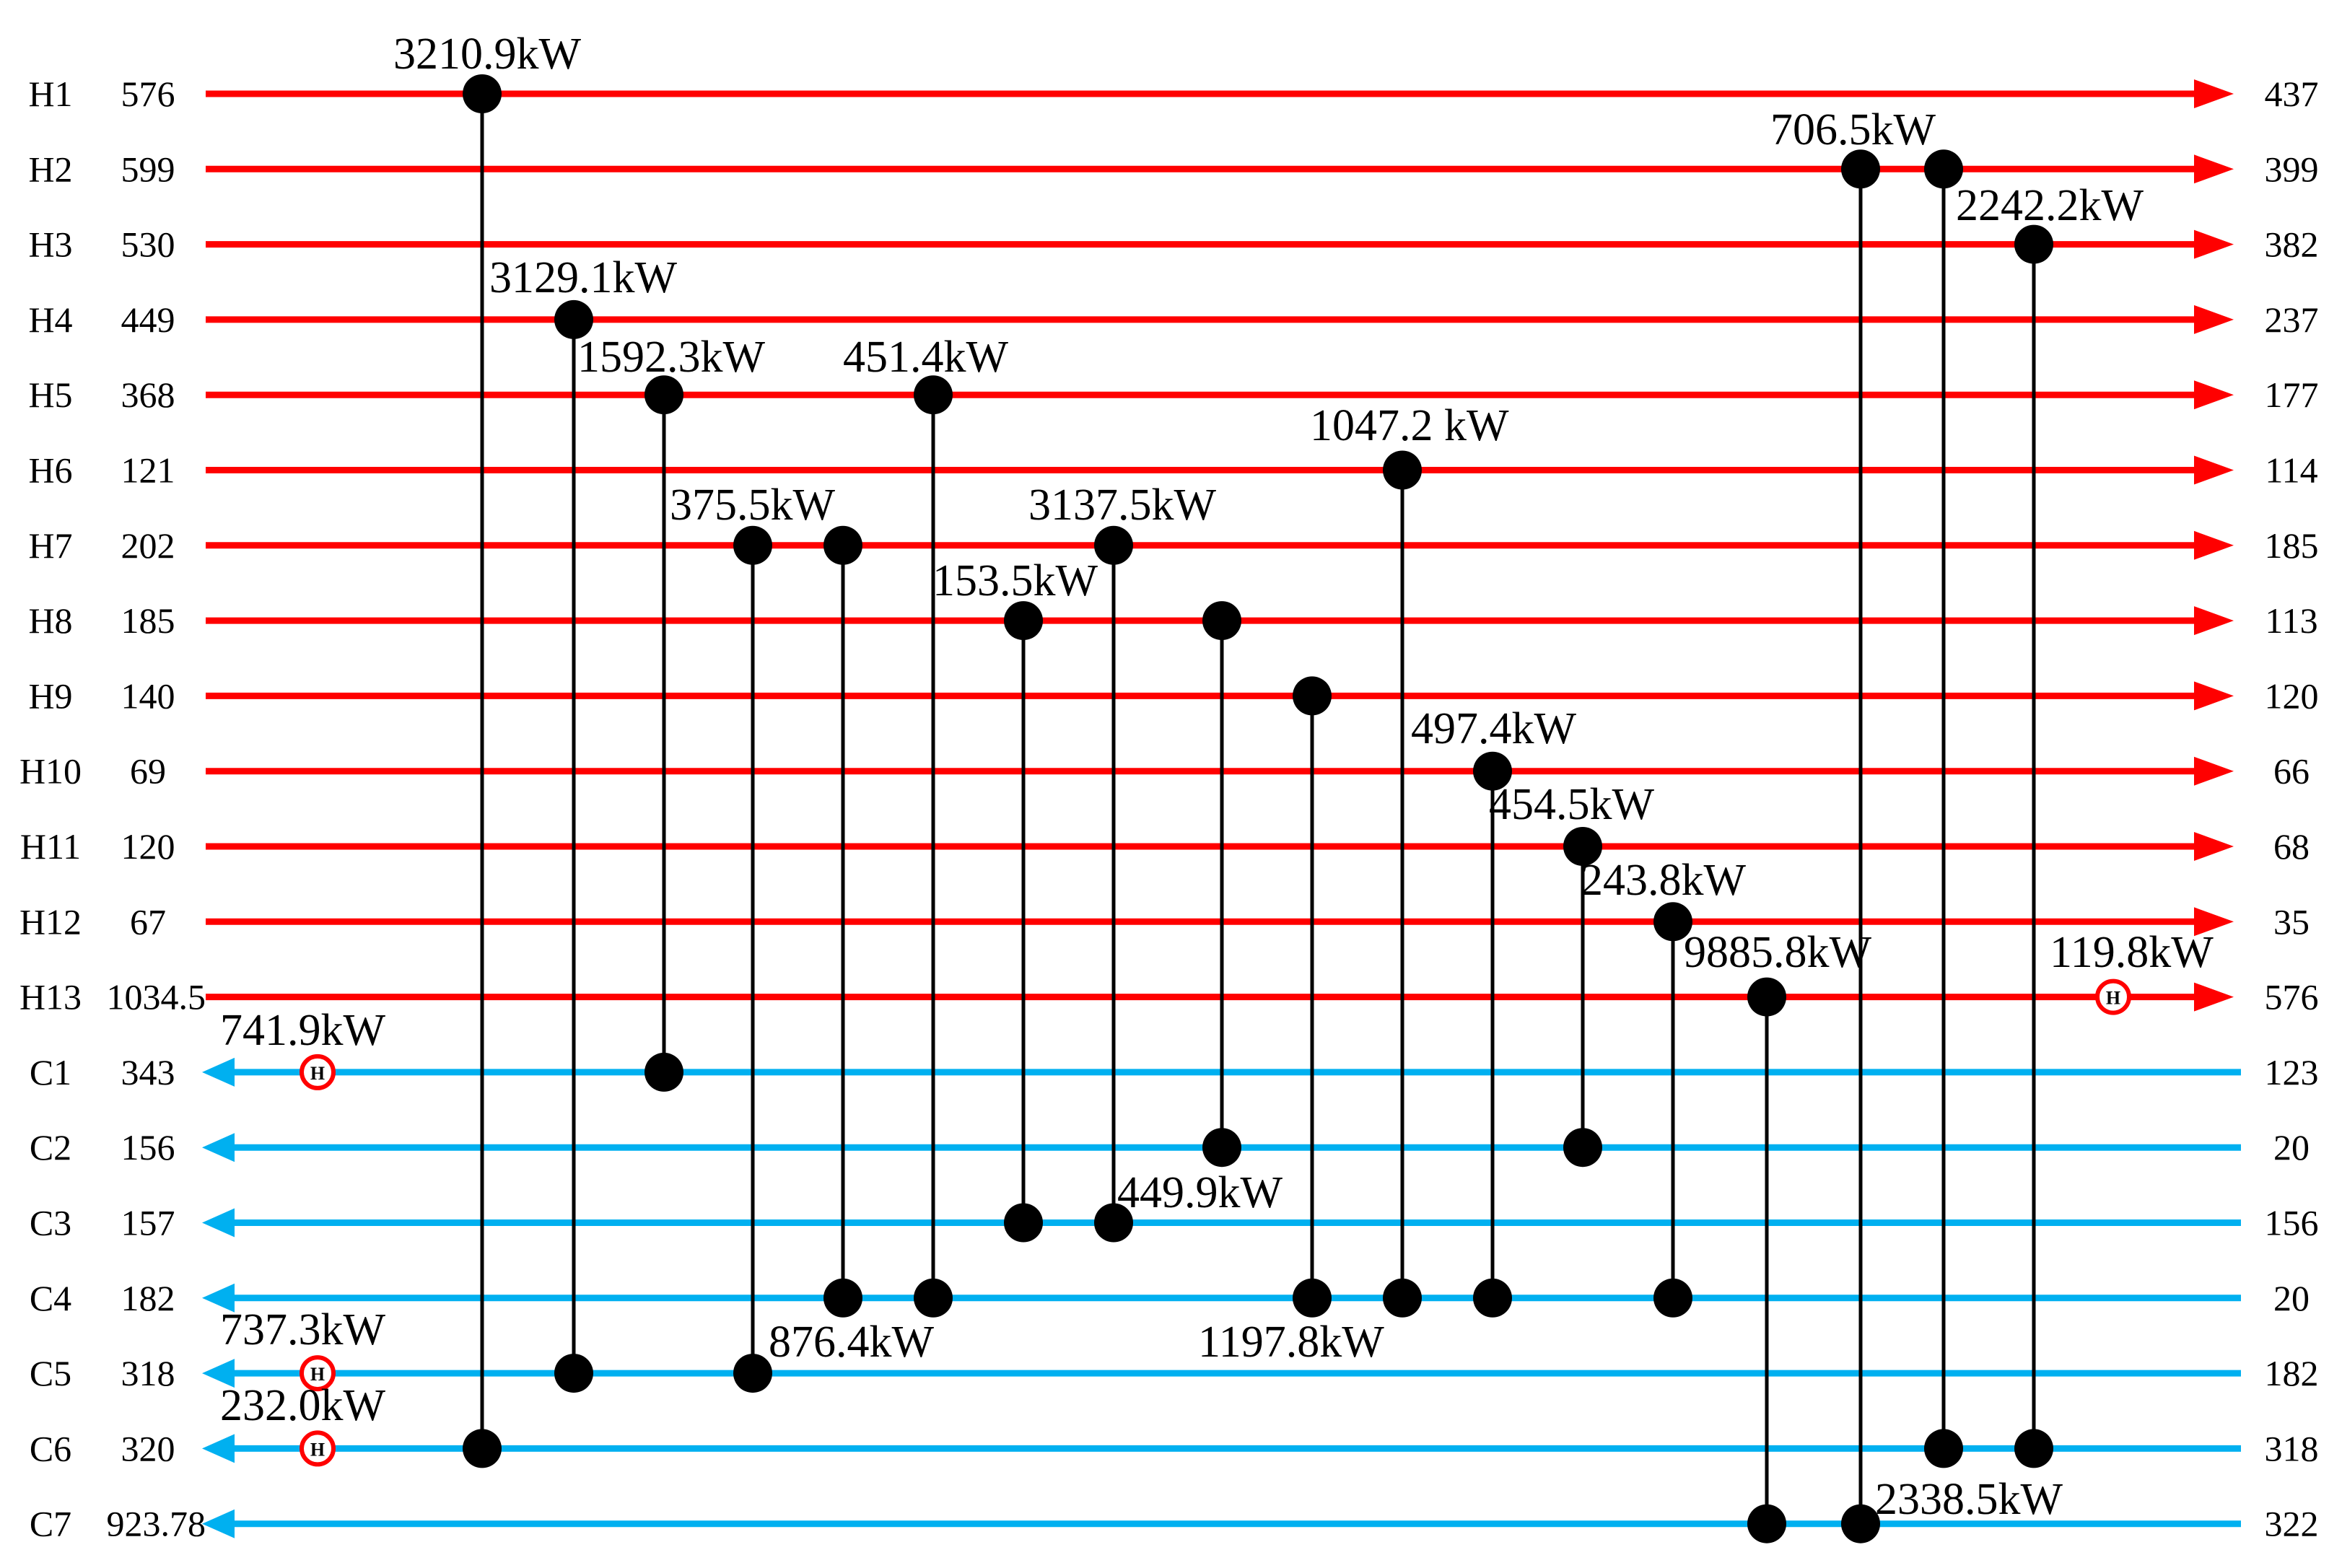 The height and width of the screenshot is (1568, 2342). Describe the element at coordinates (148, 545) in the screenshot. I see `inlet-temperature: 202` at that location.